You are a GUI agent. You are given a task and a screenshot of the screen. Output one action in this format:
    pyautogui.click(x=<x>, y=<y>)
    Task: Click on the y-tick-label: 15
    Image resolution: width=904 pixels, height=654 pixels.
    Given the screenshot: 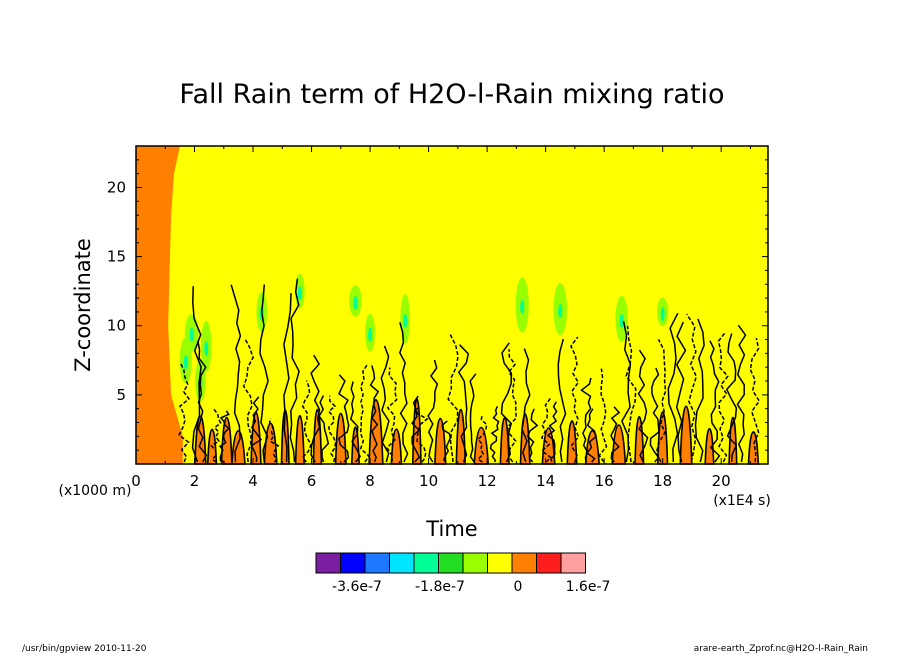 What is the action you would take?
    pyautogui.click(x=116, y=257)
    